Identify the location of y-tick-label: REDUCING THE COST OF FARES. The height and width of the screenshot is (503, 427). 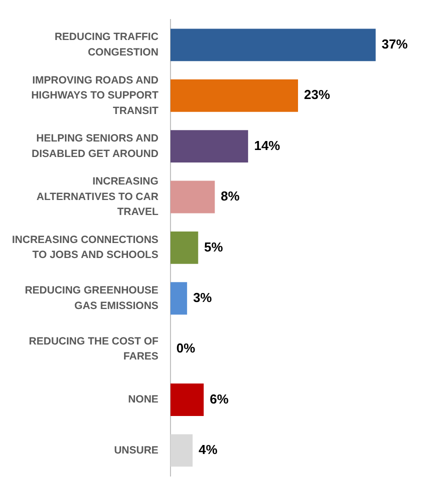
(93, 349).